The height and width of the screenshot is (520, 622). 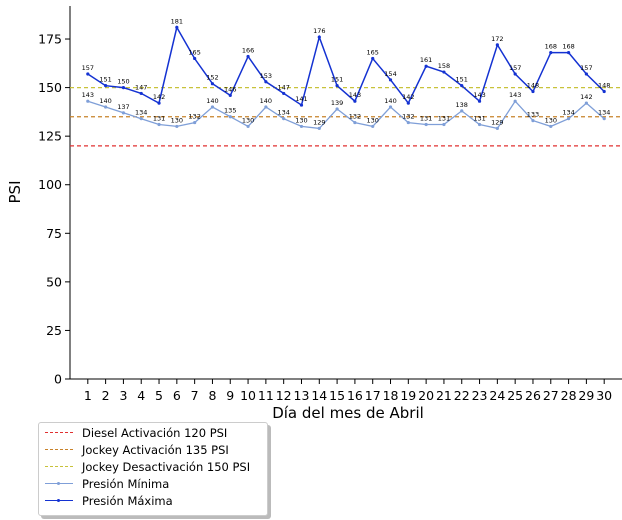 What do you see at coordinates (230, 395) in the screenshot?
I see `x-tick-label: 9` at bounding box center [230, 395].